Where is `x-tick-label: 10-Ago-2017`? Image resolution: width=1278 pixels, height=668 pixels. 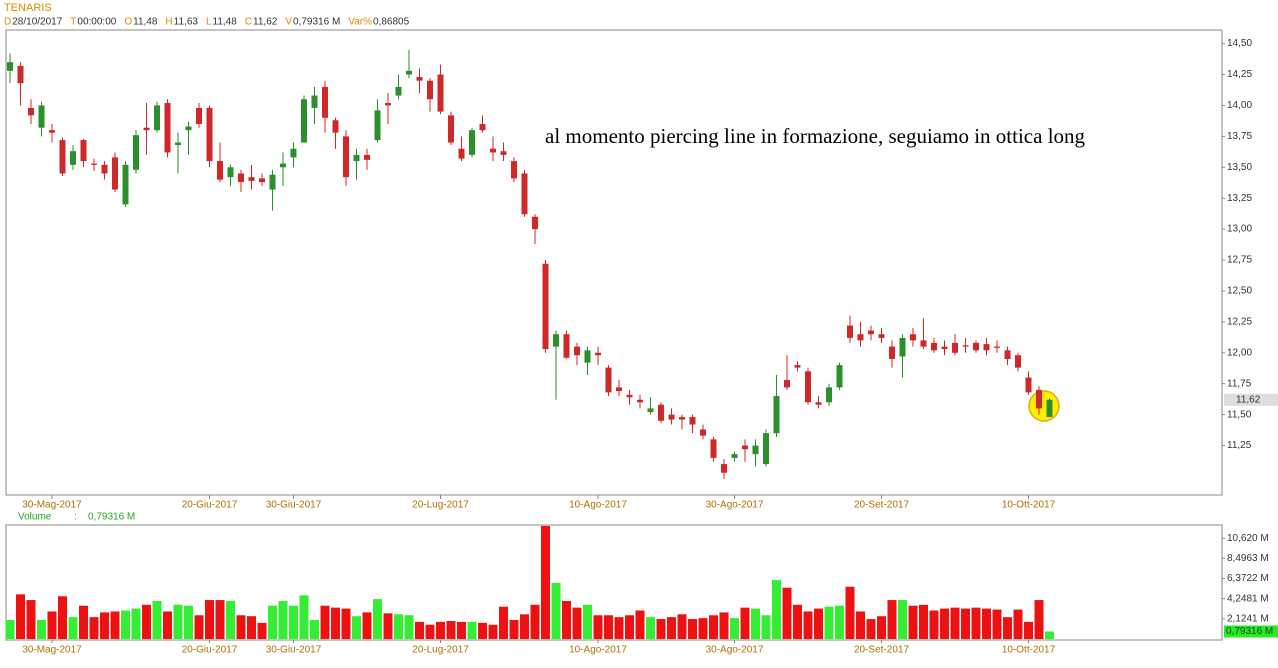 x-tick-label: 10-Ago-2017 is located at coordinates (598, 505).